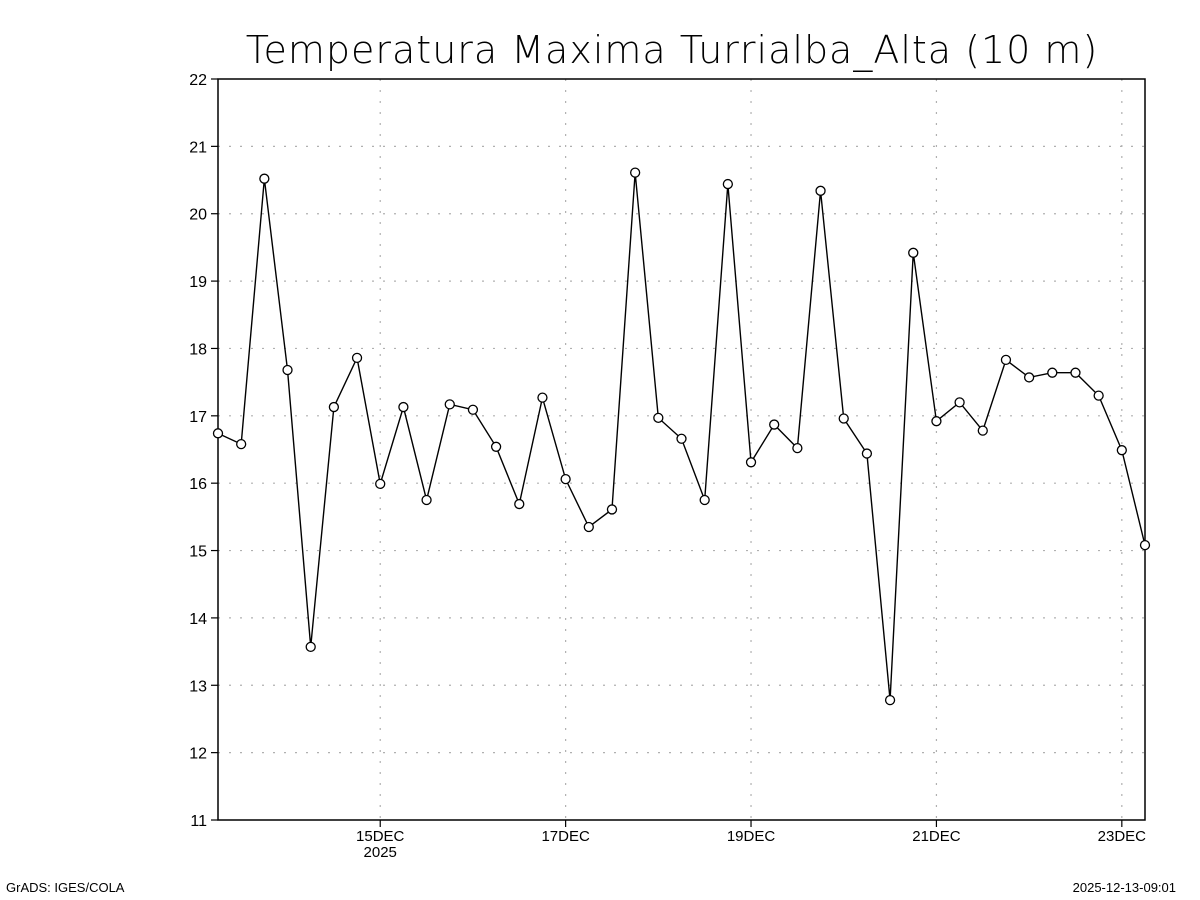  What do you see at coordinates (198, 215) in the screenshot?
I see `y-tick-label: 20` at bounding box center [198, 215].